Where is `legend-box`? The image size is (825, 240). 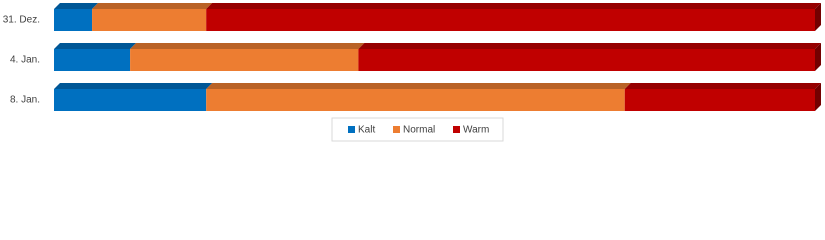 legend-box is located at coordinates (417, 129).